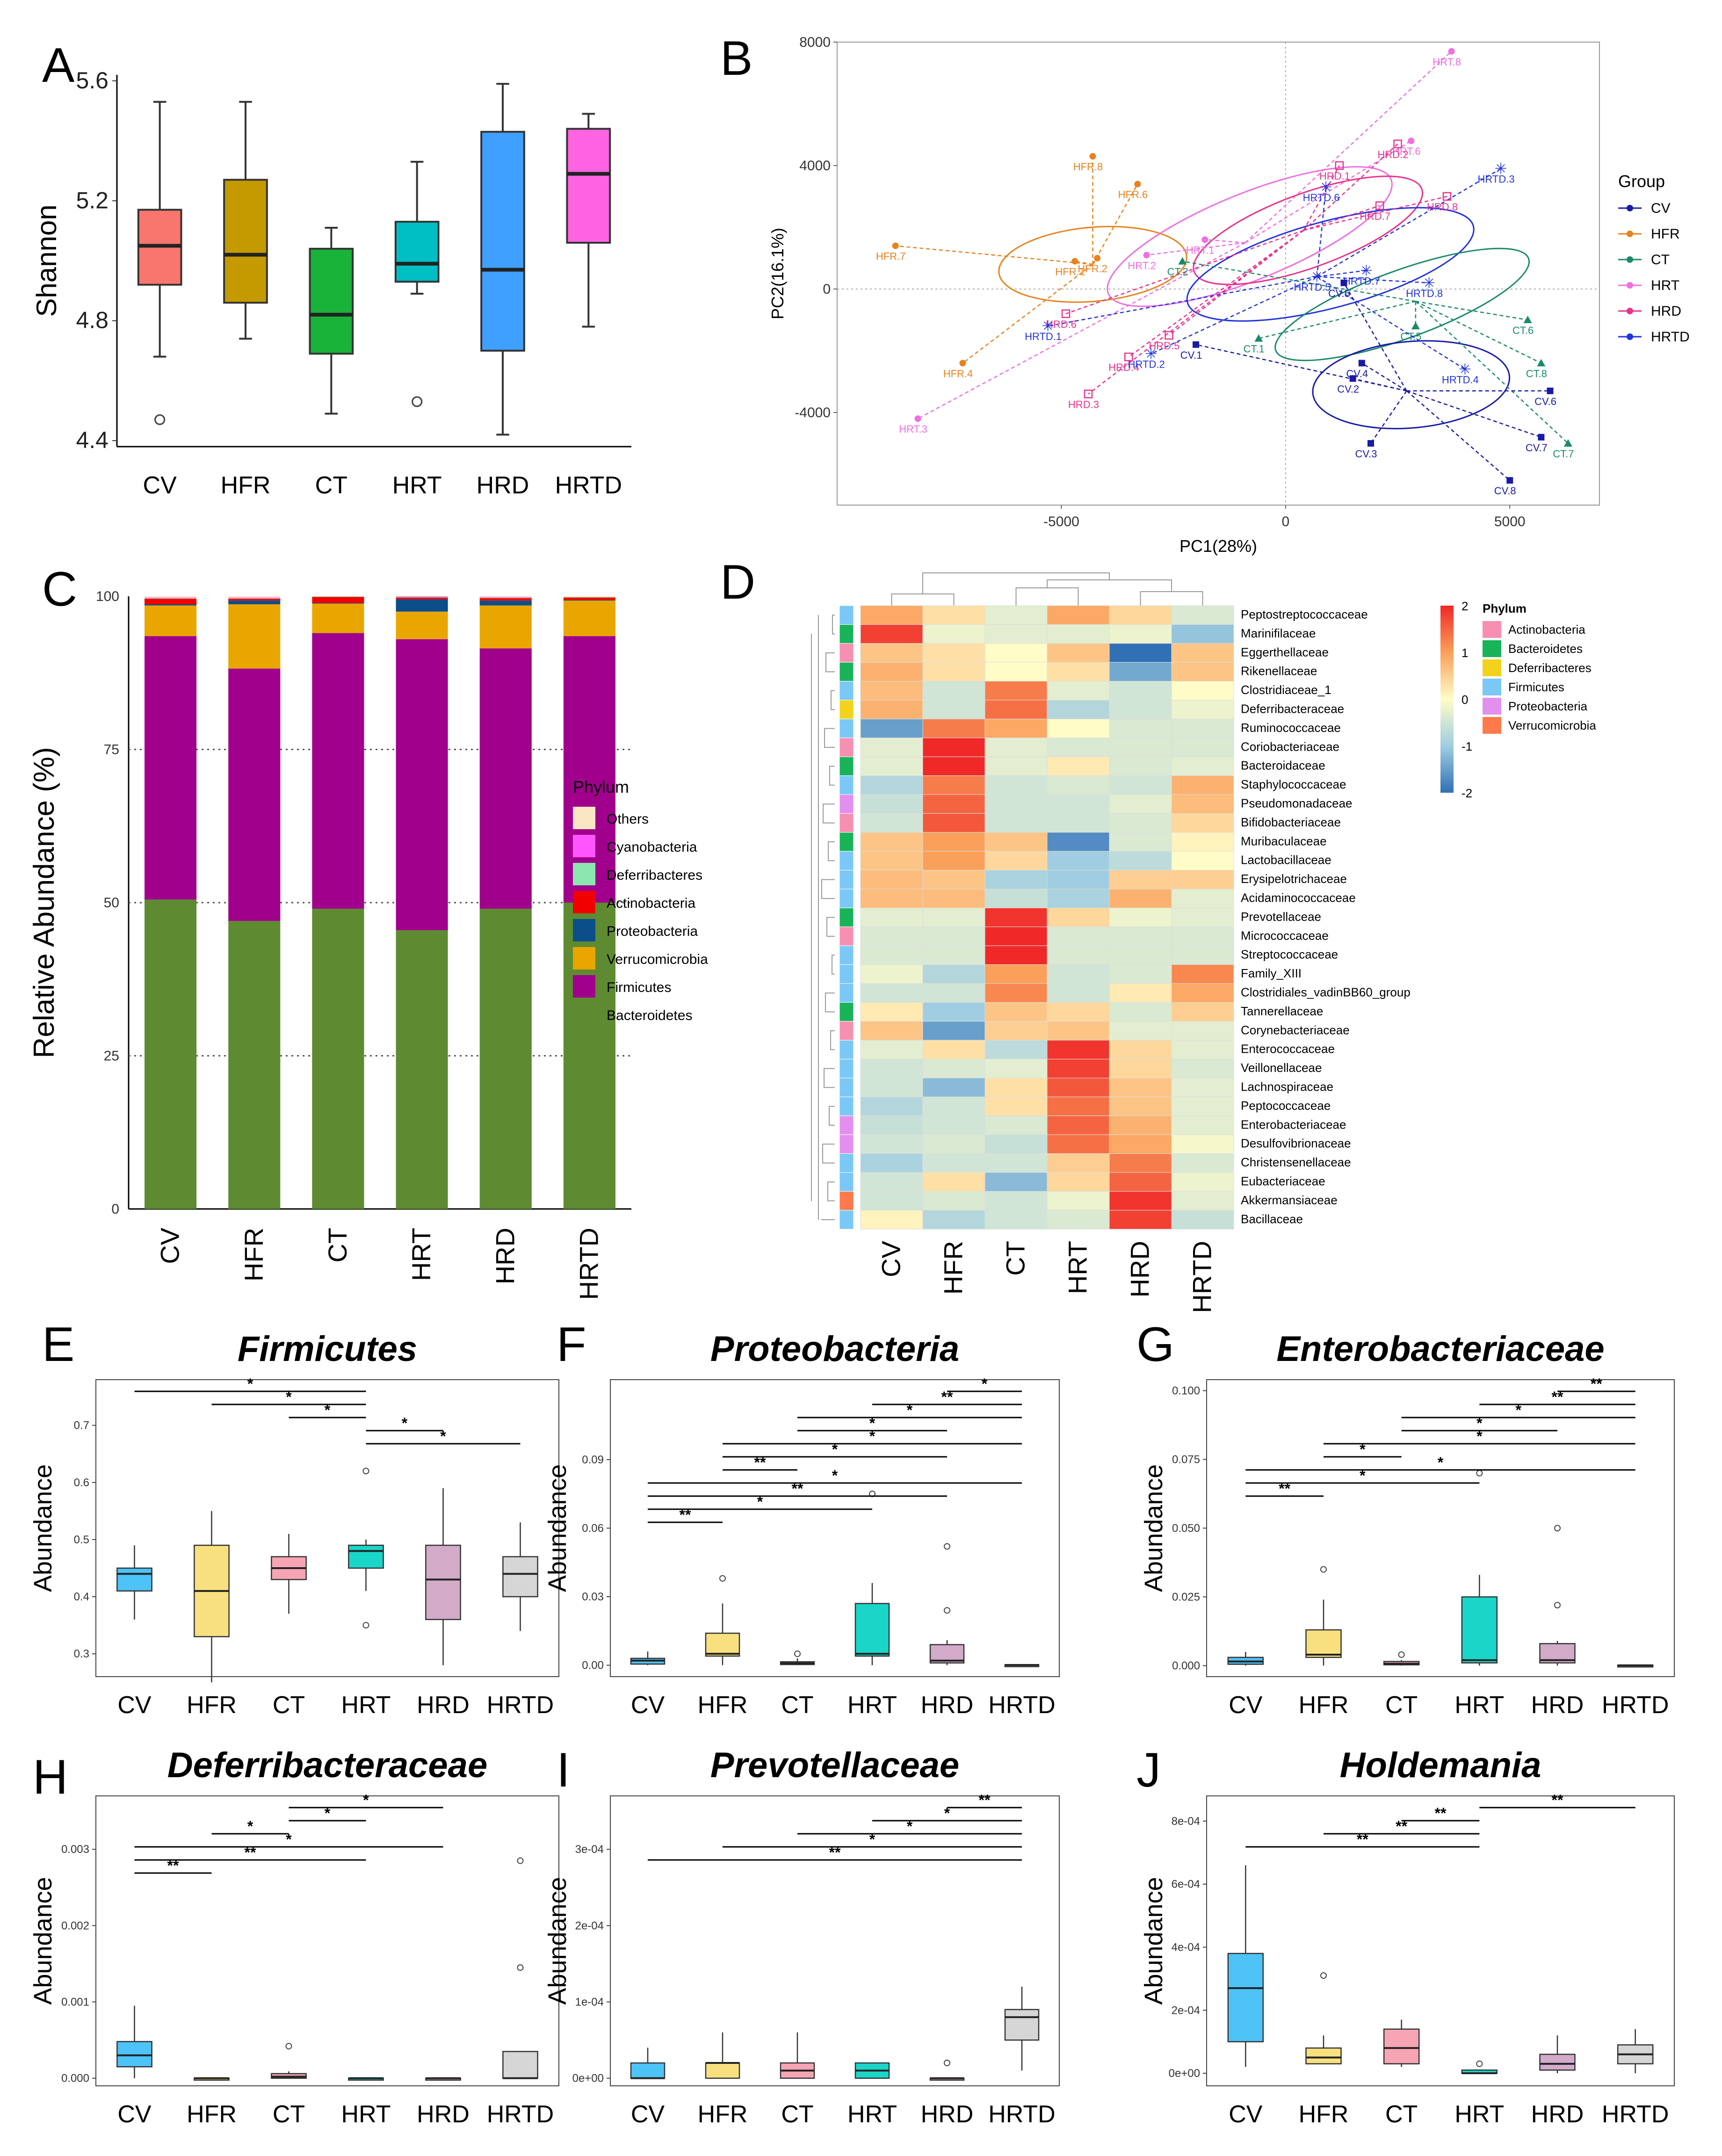  Describe the element at coordinates (212, 2079) in the screenshot. I see `box-hfr` at that location.